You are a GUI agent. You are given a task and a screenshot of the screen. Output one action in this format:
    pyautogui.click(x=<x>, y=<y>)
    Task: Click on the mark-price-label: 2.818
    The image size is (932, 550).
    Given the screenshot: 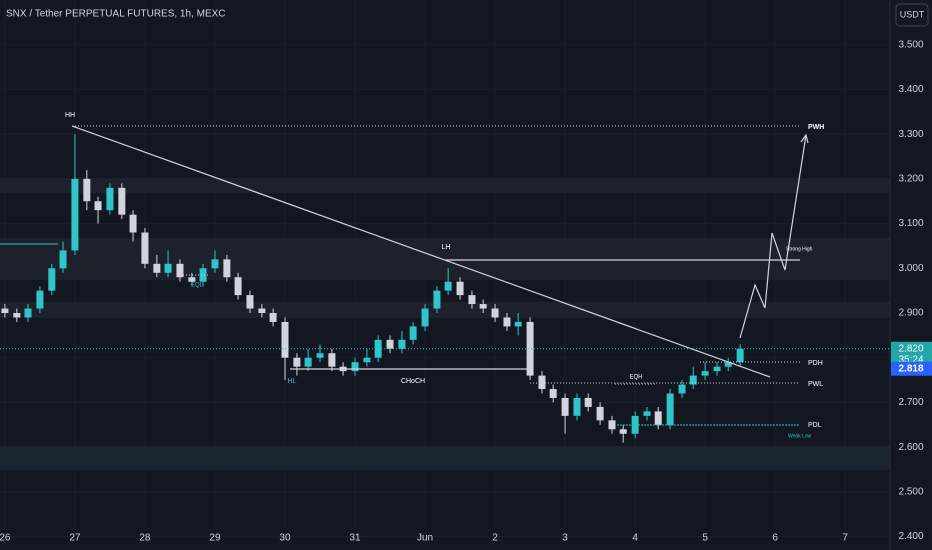 What is the action you would take?
    pyautogui.click(x=910, y=368)
    